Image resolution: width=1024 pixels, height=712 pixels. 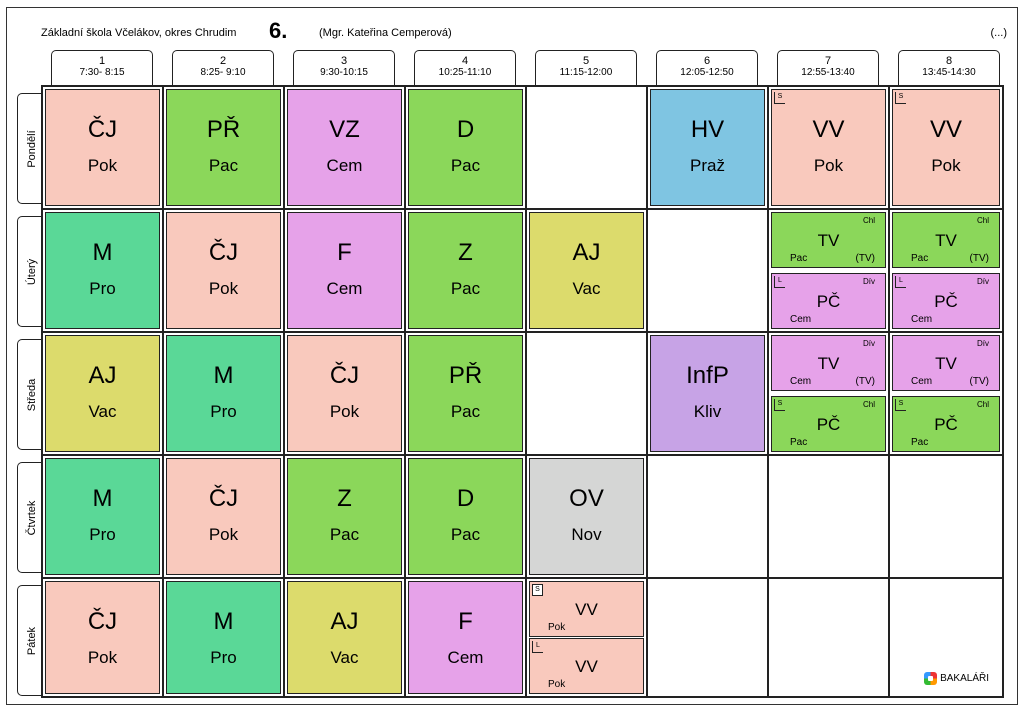 I want to click on subject-abbr: VZ, so click(x=344, y=129).